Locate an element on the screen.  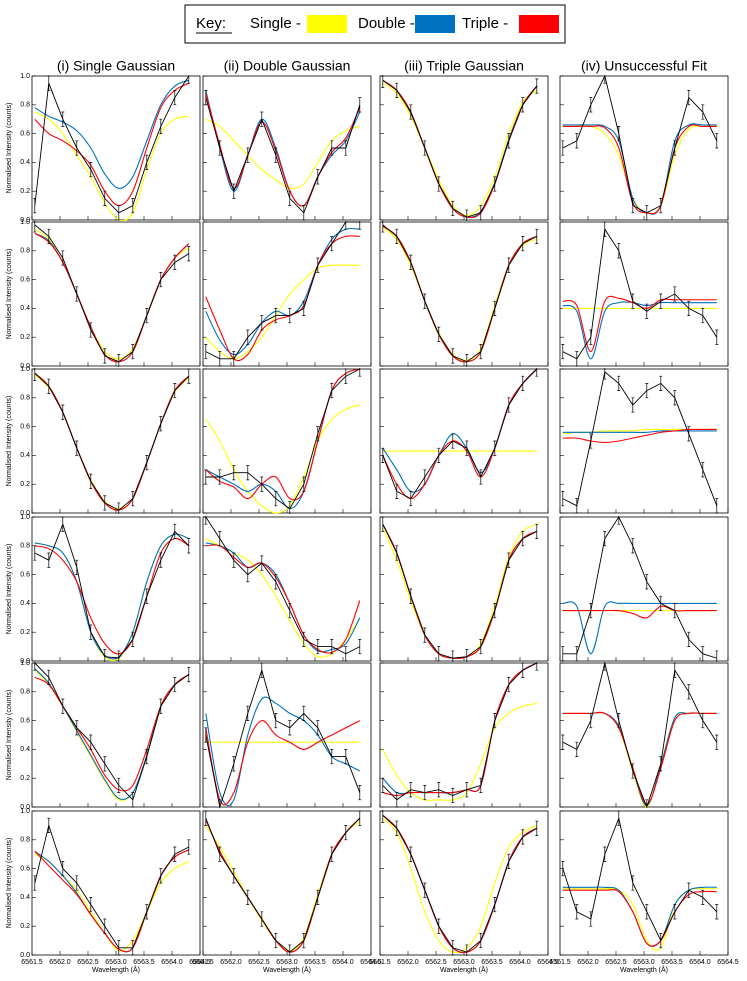
y-tick-label: 1.0 is located at coordinates (25, 517).